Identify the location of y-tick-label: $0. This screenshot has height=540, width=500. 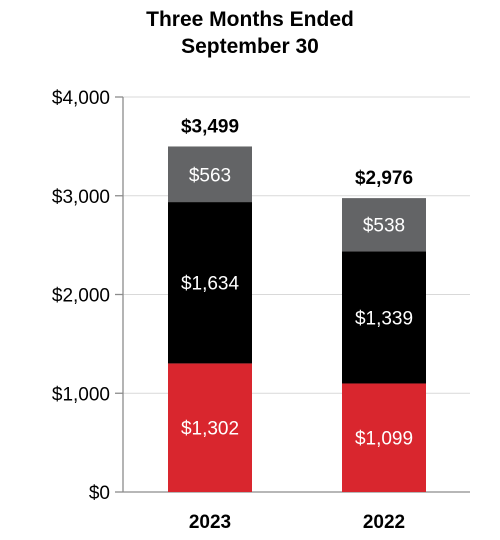
(99, 493).